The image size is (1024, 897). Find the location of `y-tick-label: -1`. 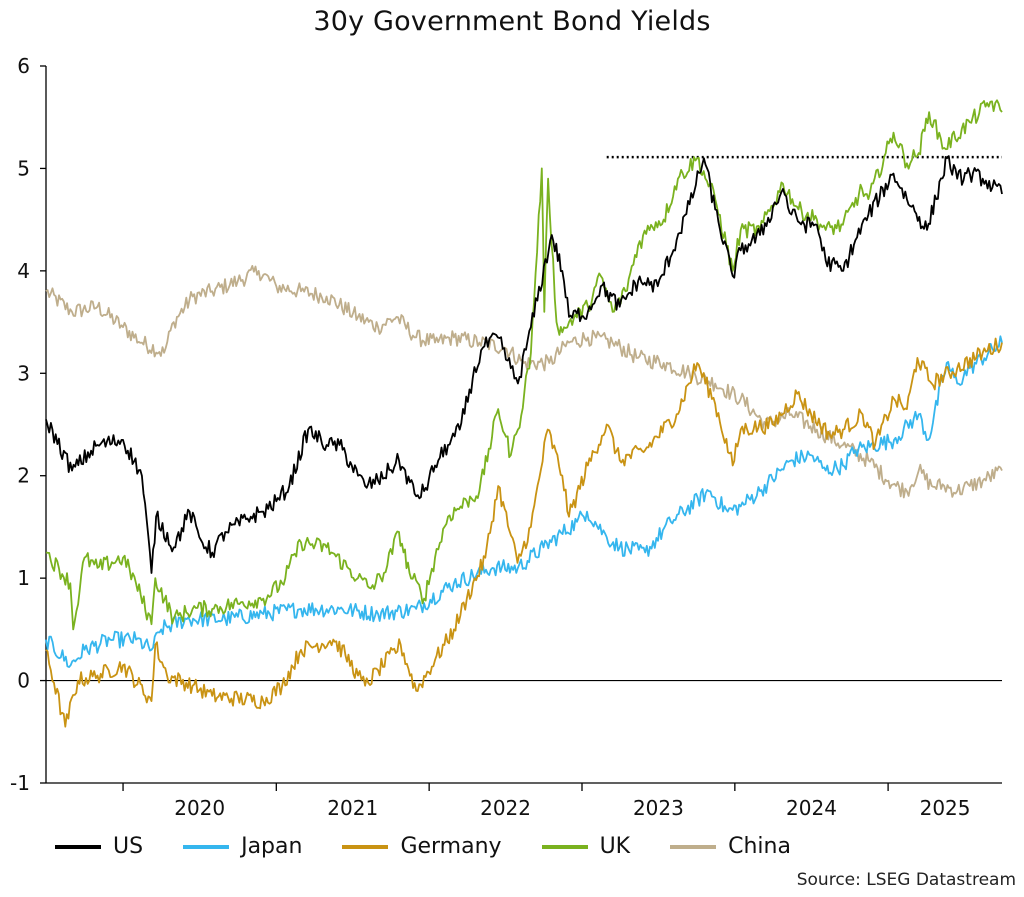

y-tick-label: -1 is located at coordinates (20, 783).